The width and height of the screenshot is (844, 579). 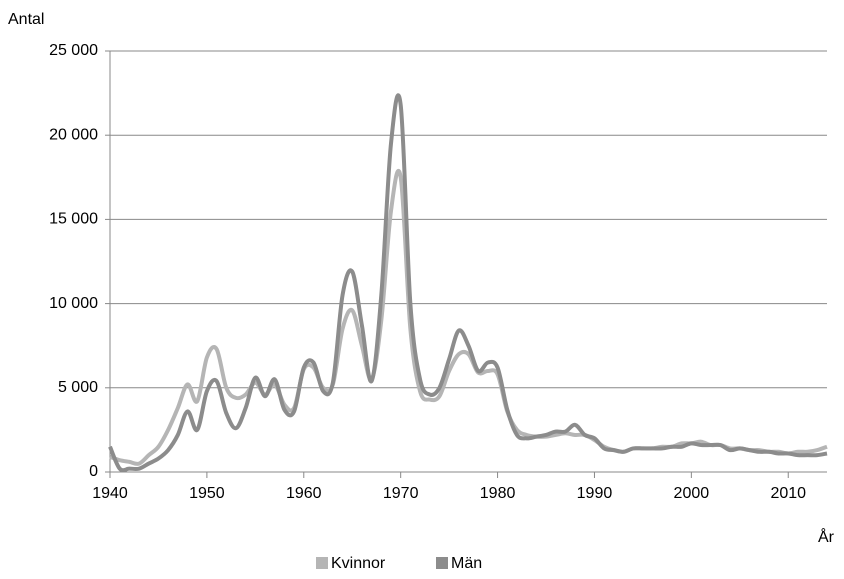 What do you see at coordinates (498, 493) in the screenshot?
I see `x-tick-label: 1980` at bounding box center [498, 493].